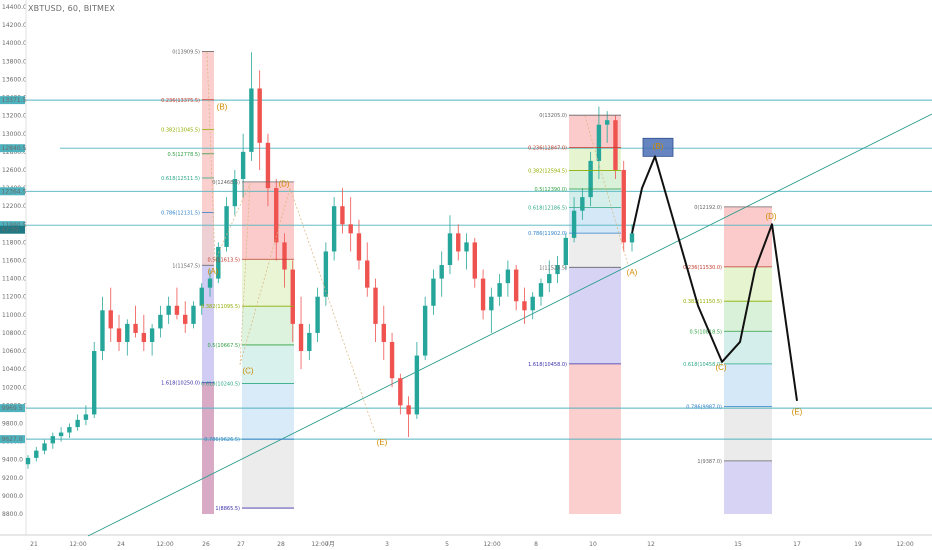  What do you see at coordinates (702, 302) in the screenshot?
I see `fib-proj-label: 0.382(11150.5)` at bounding box center [702, 302].